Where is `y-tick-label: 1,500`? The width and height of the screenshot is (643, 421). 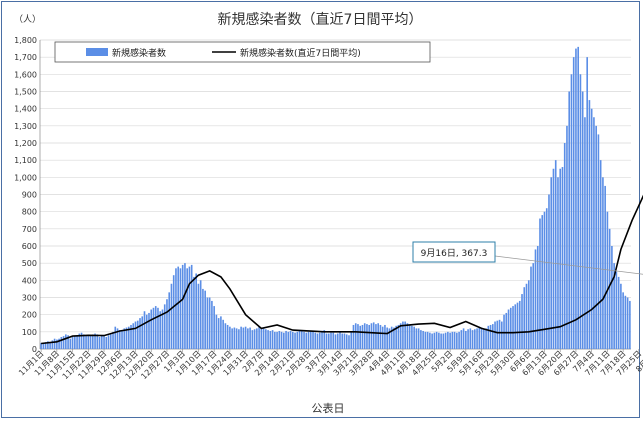
y-tick-label: 1,500 is located at coordinates (25, 92).